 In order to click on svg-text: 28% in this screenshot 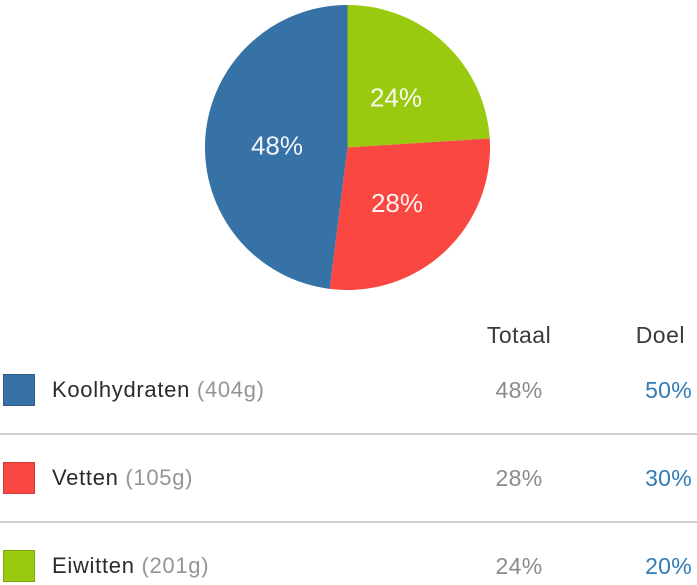, I will do `click(397, 203)`.